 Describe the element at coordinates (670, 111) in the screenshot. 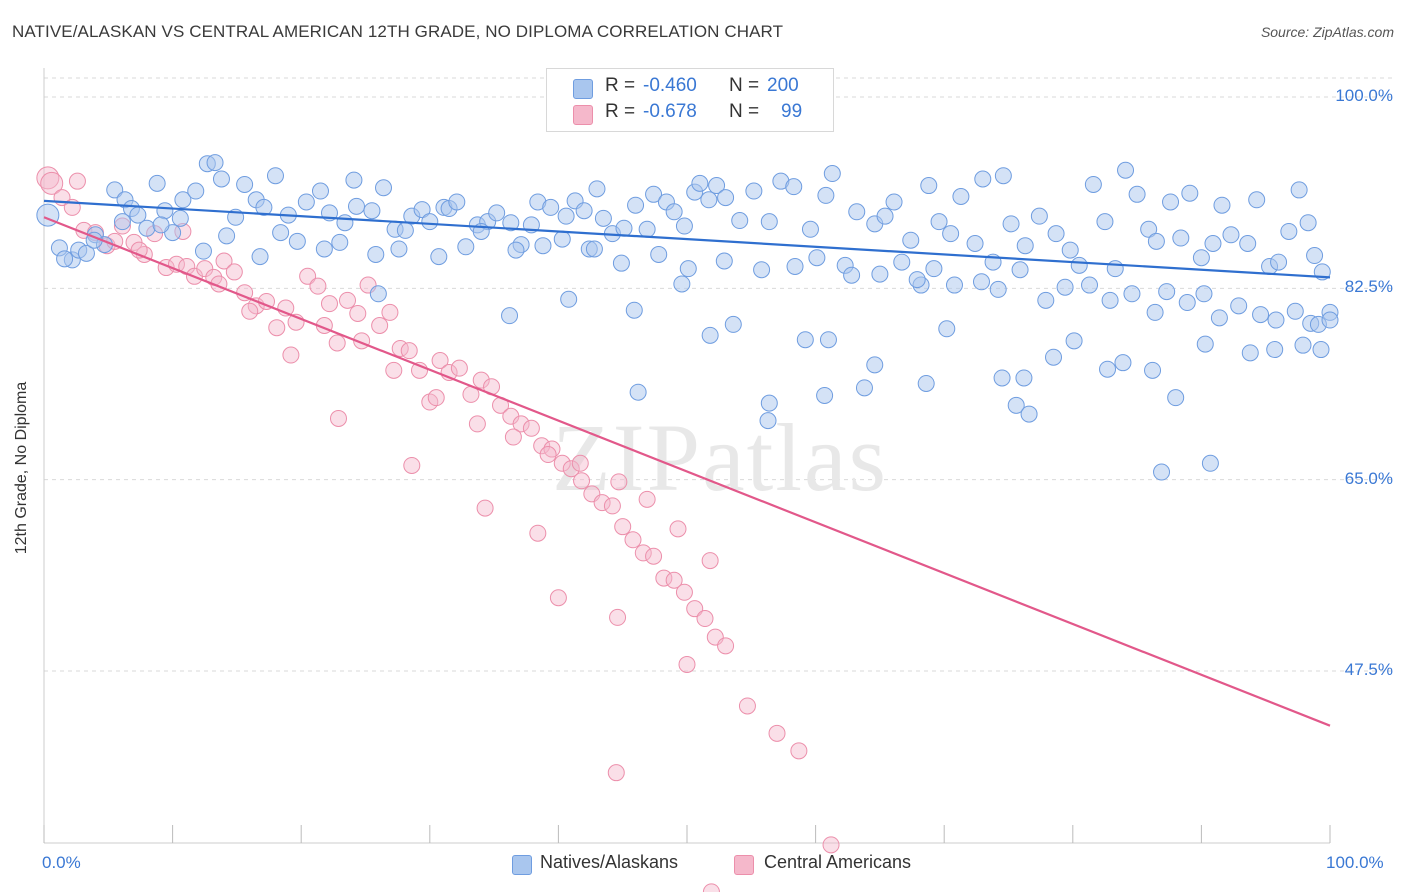

I see `legend-r-value: -0.678` at that location.